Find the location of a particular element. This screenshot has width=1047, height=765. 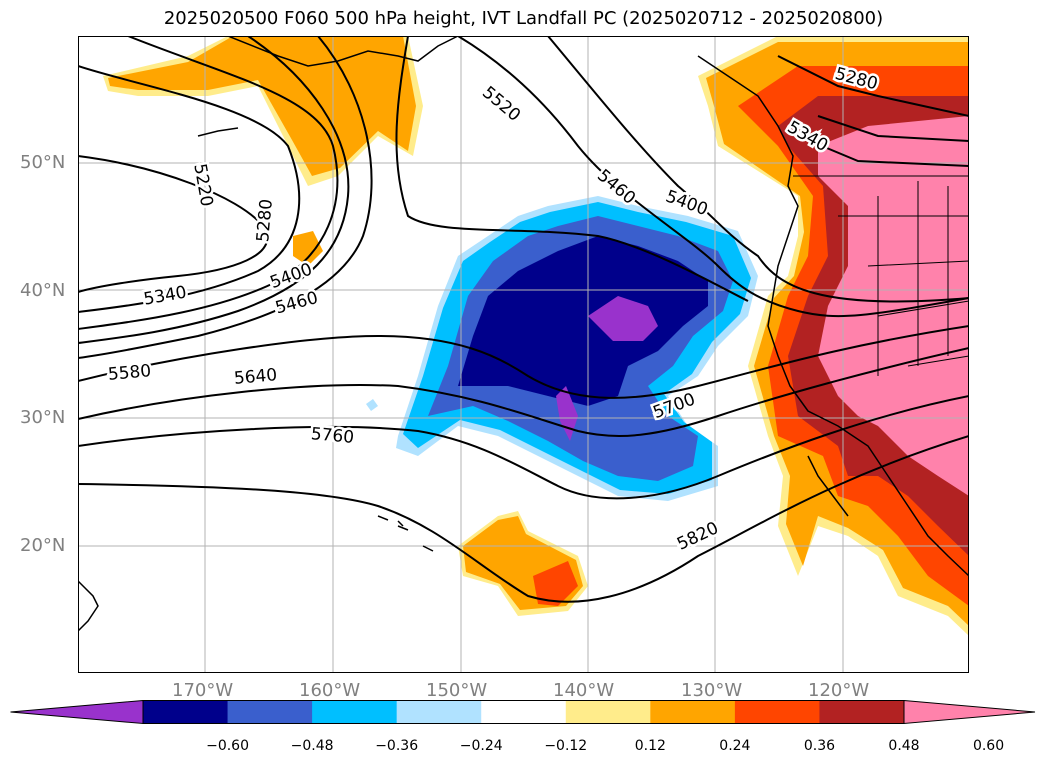

positive-anomaly-hawaii is located at coordinates (523, 563).